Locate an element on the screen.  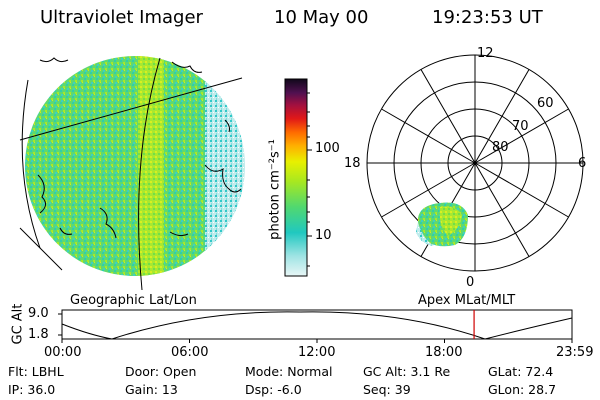
polar-aurora-blob is located at coordinates (442, 224).